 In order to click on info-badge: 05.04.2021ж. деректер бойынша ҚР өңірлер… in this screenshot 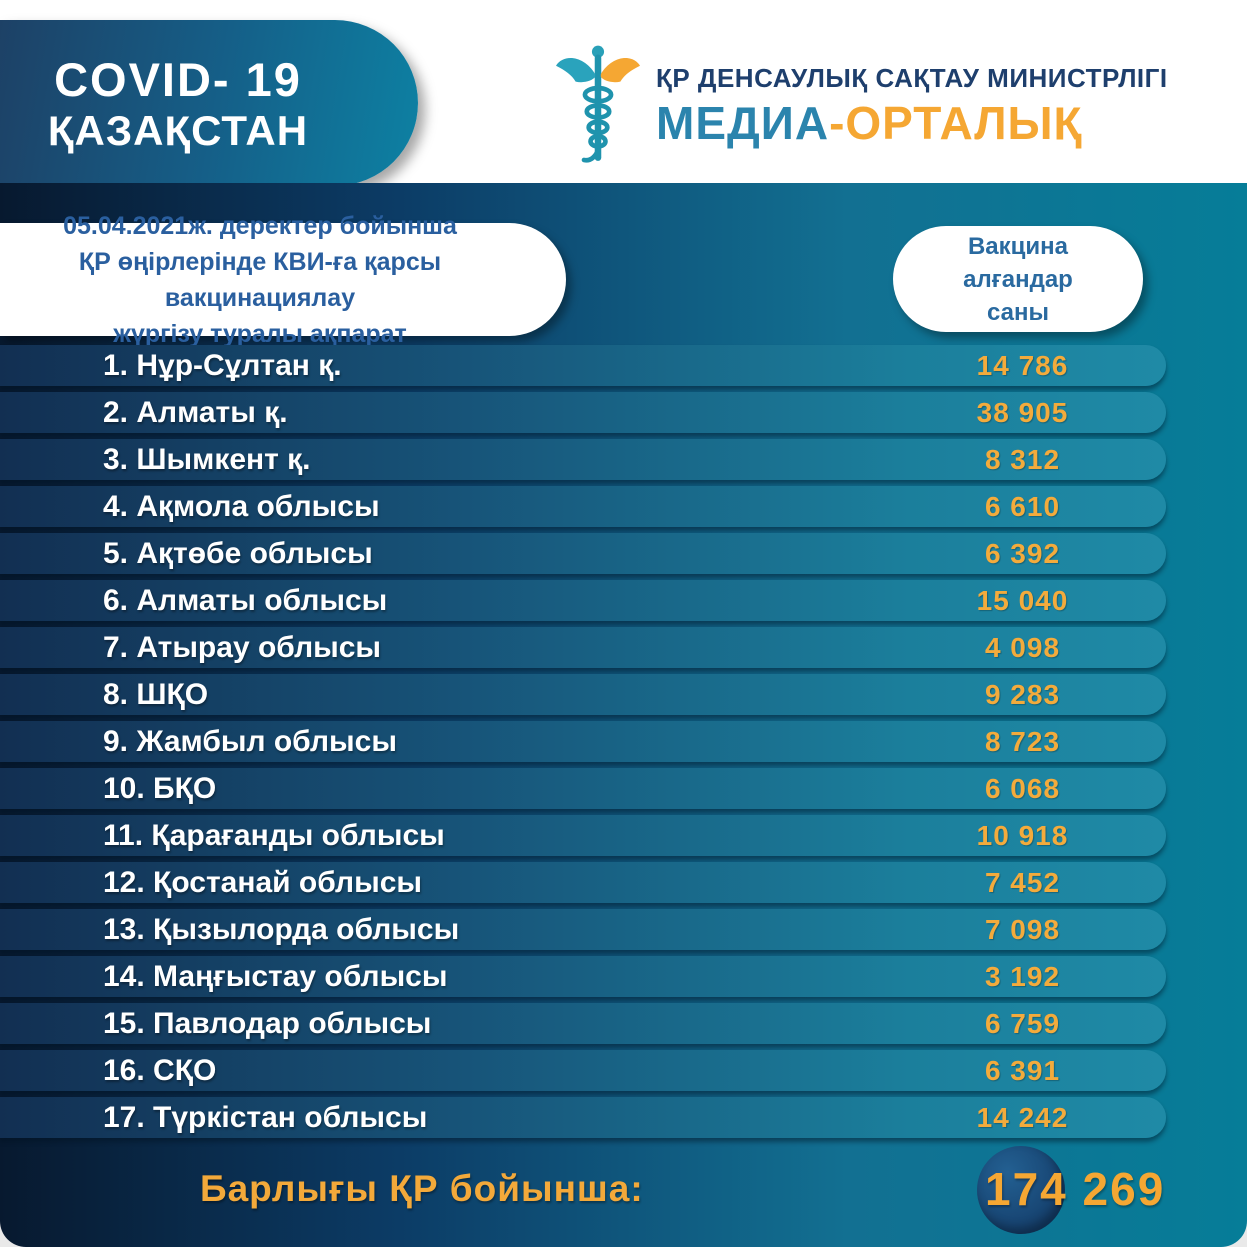, I will do `click(283, 280)`.